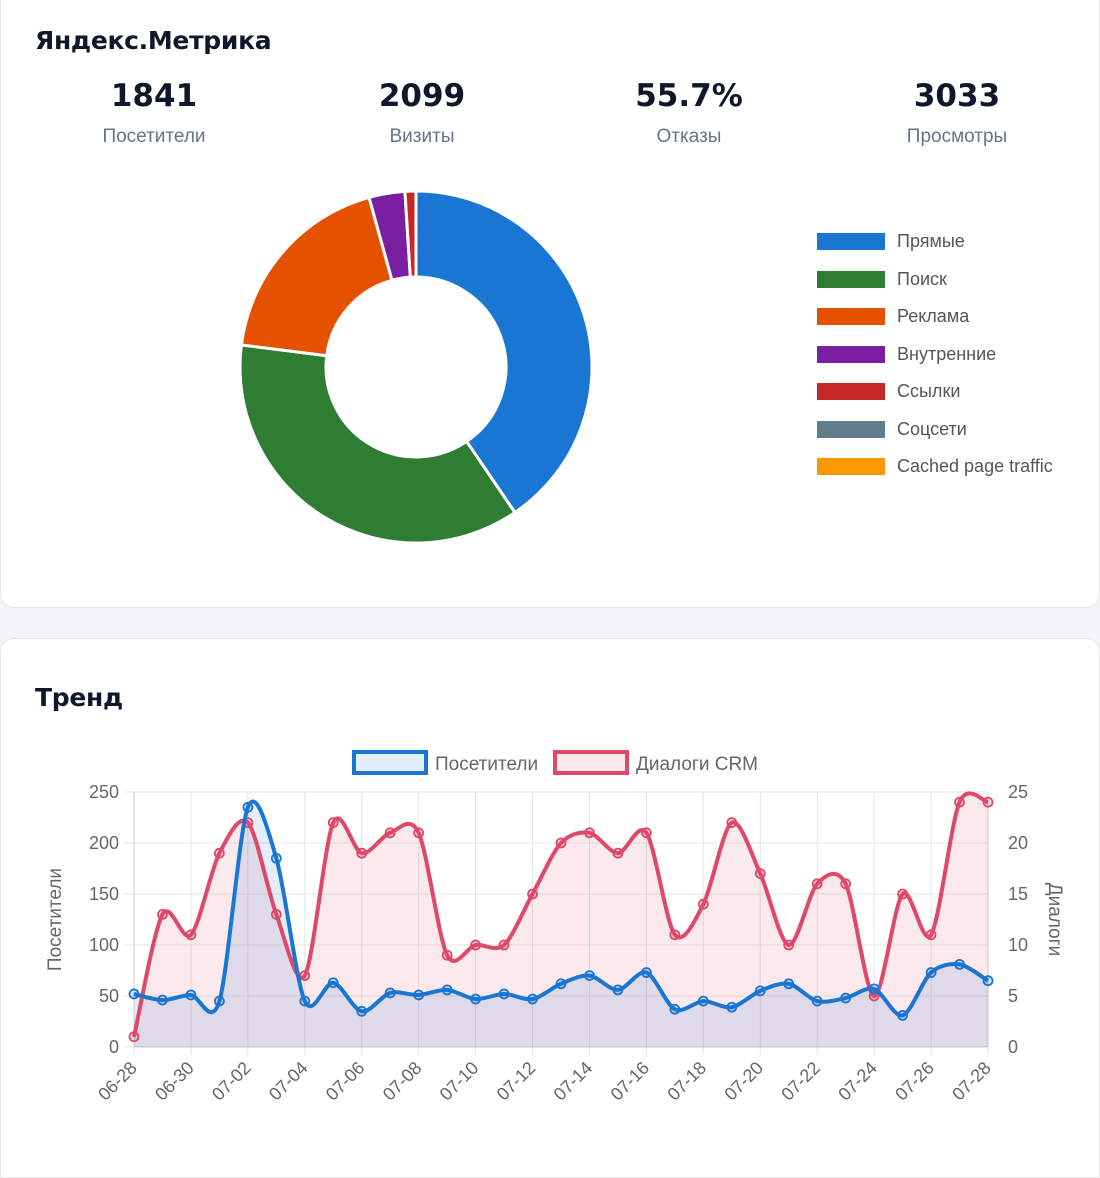  I want to click on x-tick-label: 07-28, so click(971, 1081).